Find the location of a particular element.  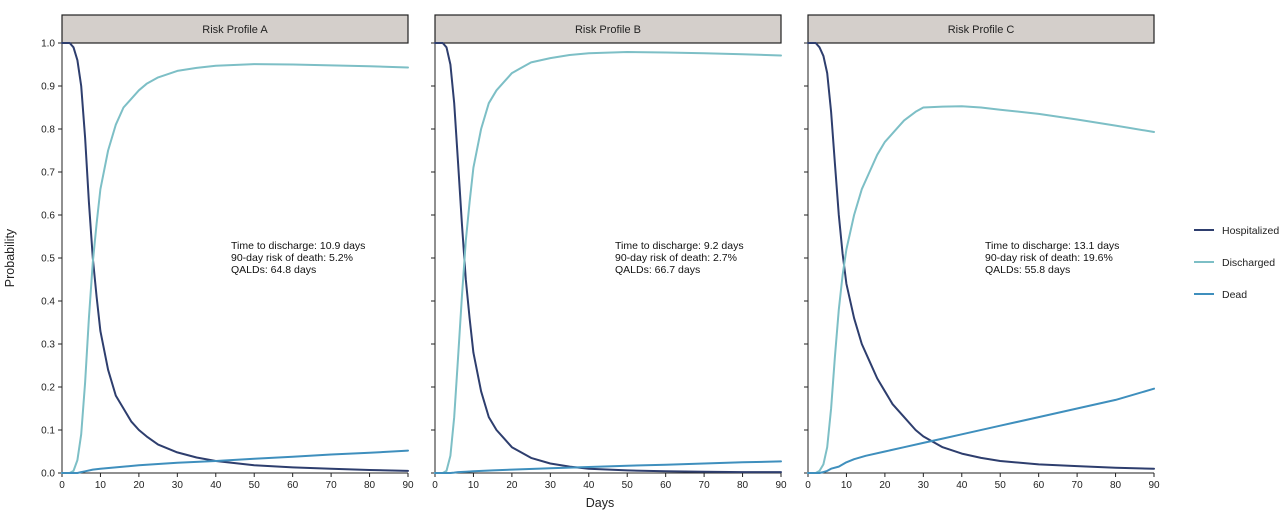

legend-item-hospitalized: Hospitalized is located at coordinates (1236, 231).